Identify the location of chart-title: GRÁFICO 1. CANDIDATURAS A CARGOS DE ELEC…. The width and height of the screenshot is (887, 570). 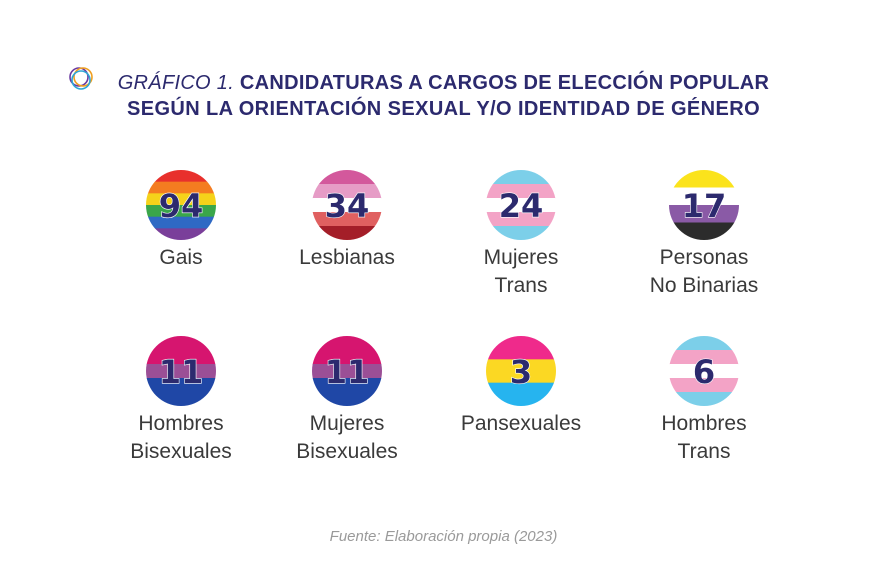
(443, 96).